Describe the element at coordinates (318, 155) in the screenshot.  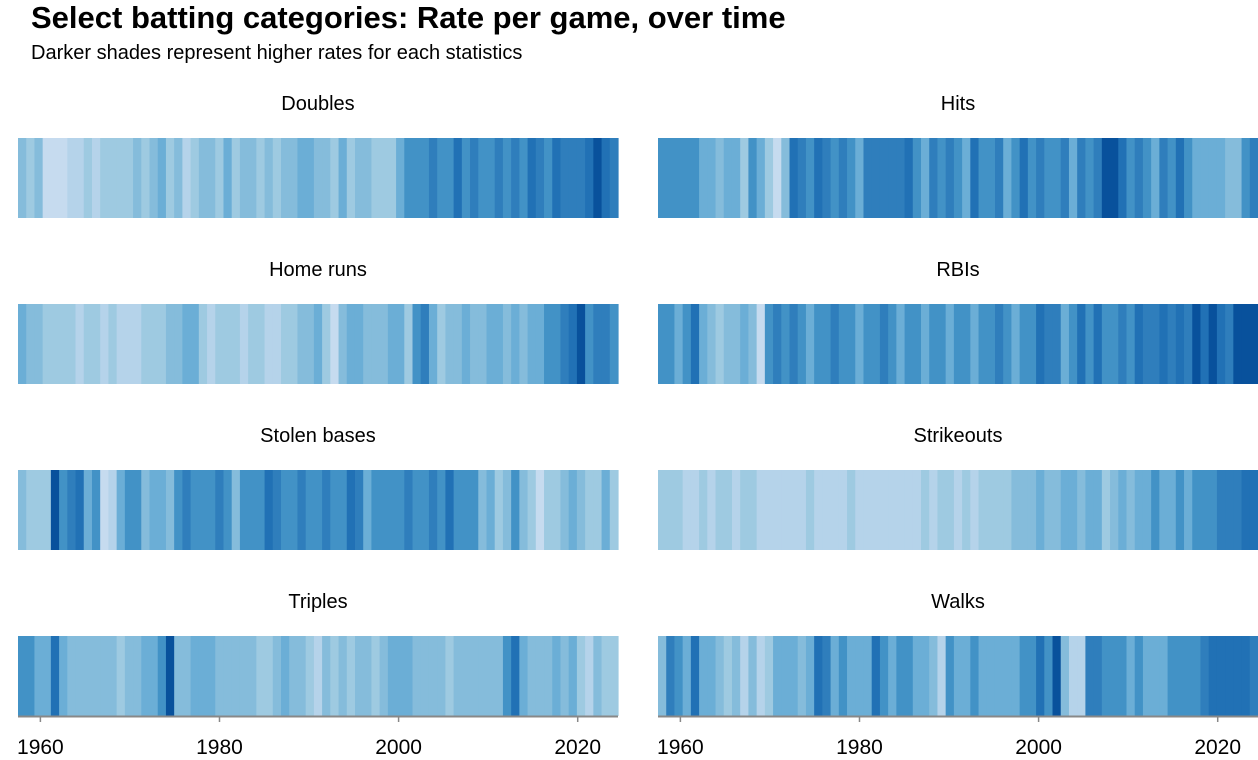
I see `panel-doubles: Doubles` at that location.